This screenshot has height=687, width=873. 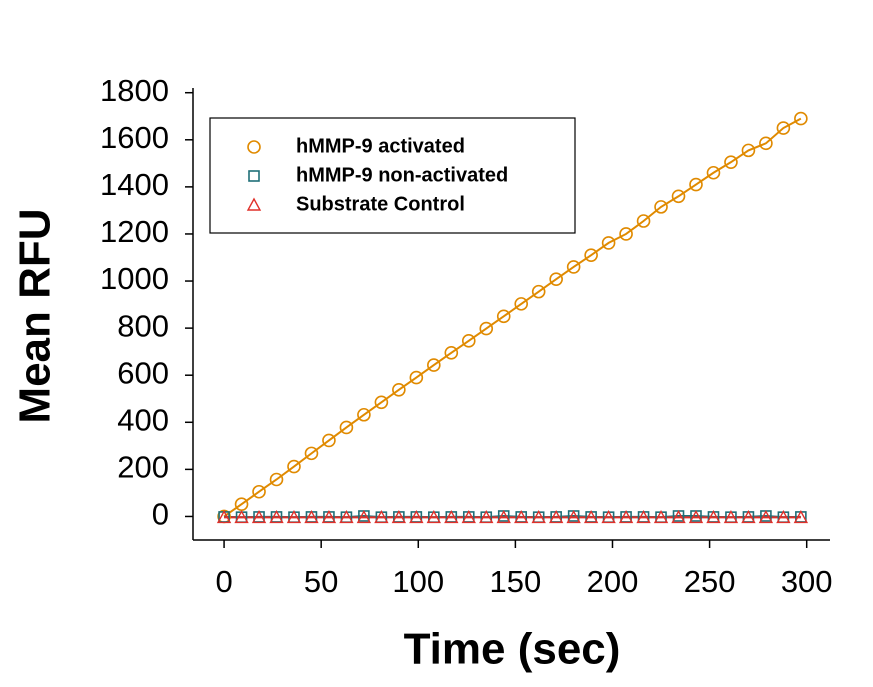 I want to click on x-tick-label: 50, so click(x=321, y=581).